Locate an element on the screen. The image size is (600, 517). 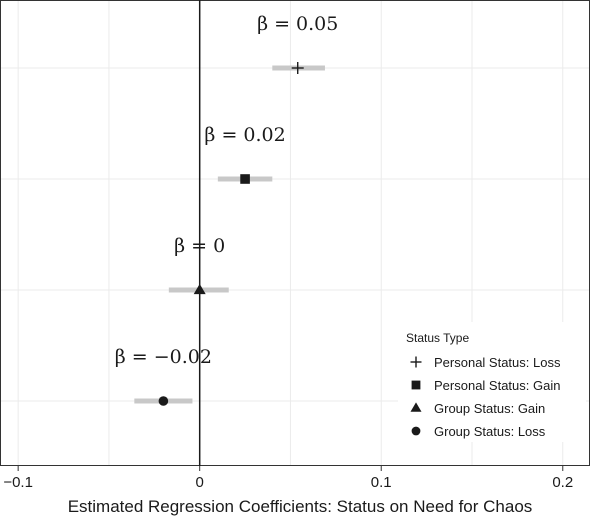
x-tick-label: −0.1 is located at coordinates (18, 482).